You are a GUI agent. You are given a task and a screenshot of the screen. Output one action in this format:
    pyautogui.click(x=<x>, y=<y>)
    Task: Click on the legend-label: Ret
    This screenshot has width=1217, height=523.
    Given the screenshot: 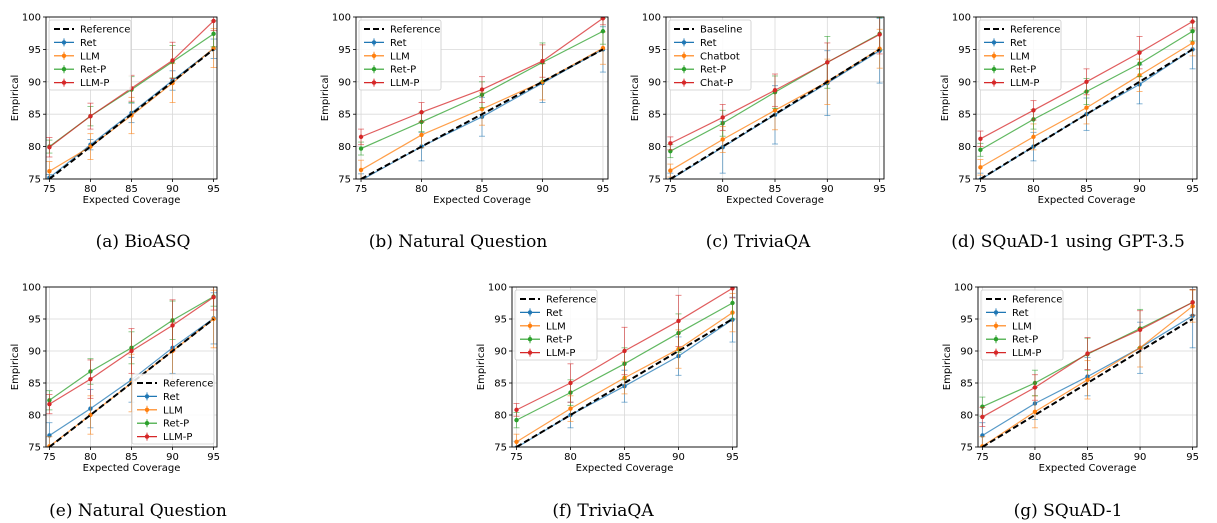 What is the action you would take?
    pyautogui.click(x=398, y=43)
    